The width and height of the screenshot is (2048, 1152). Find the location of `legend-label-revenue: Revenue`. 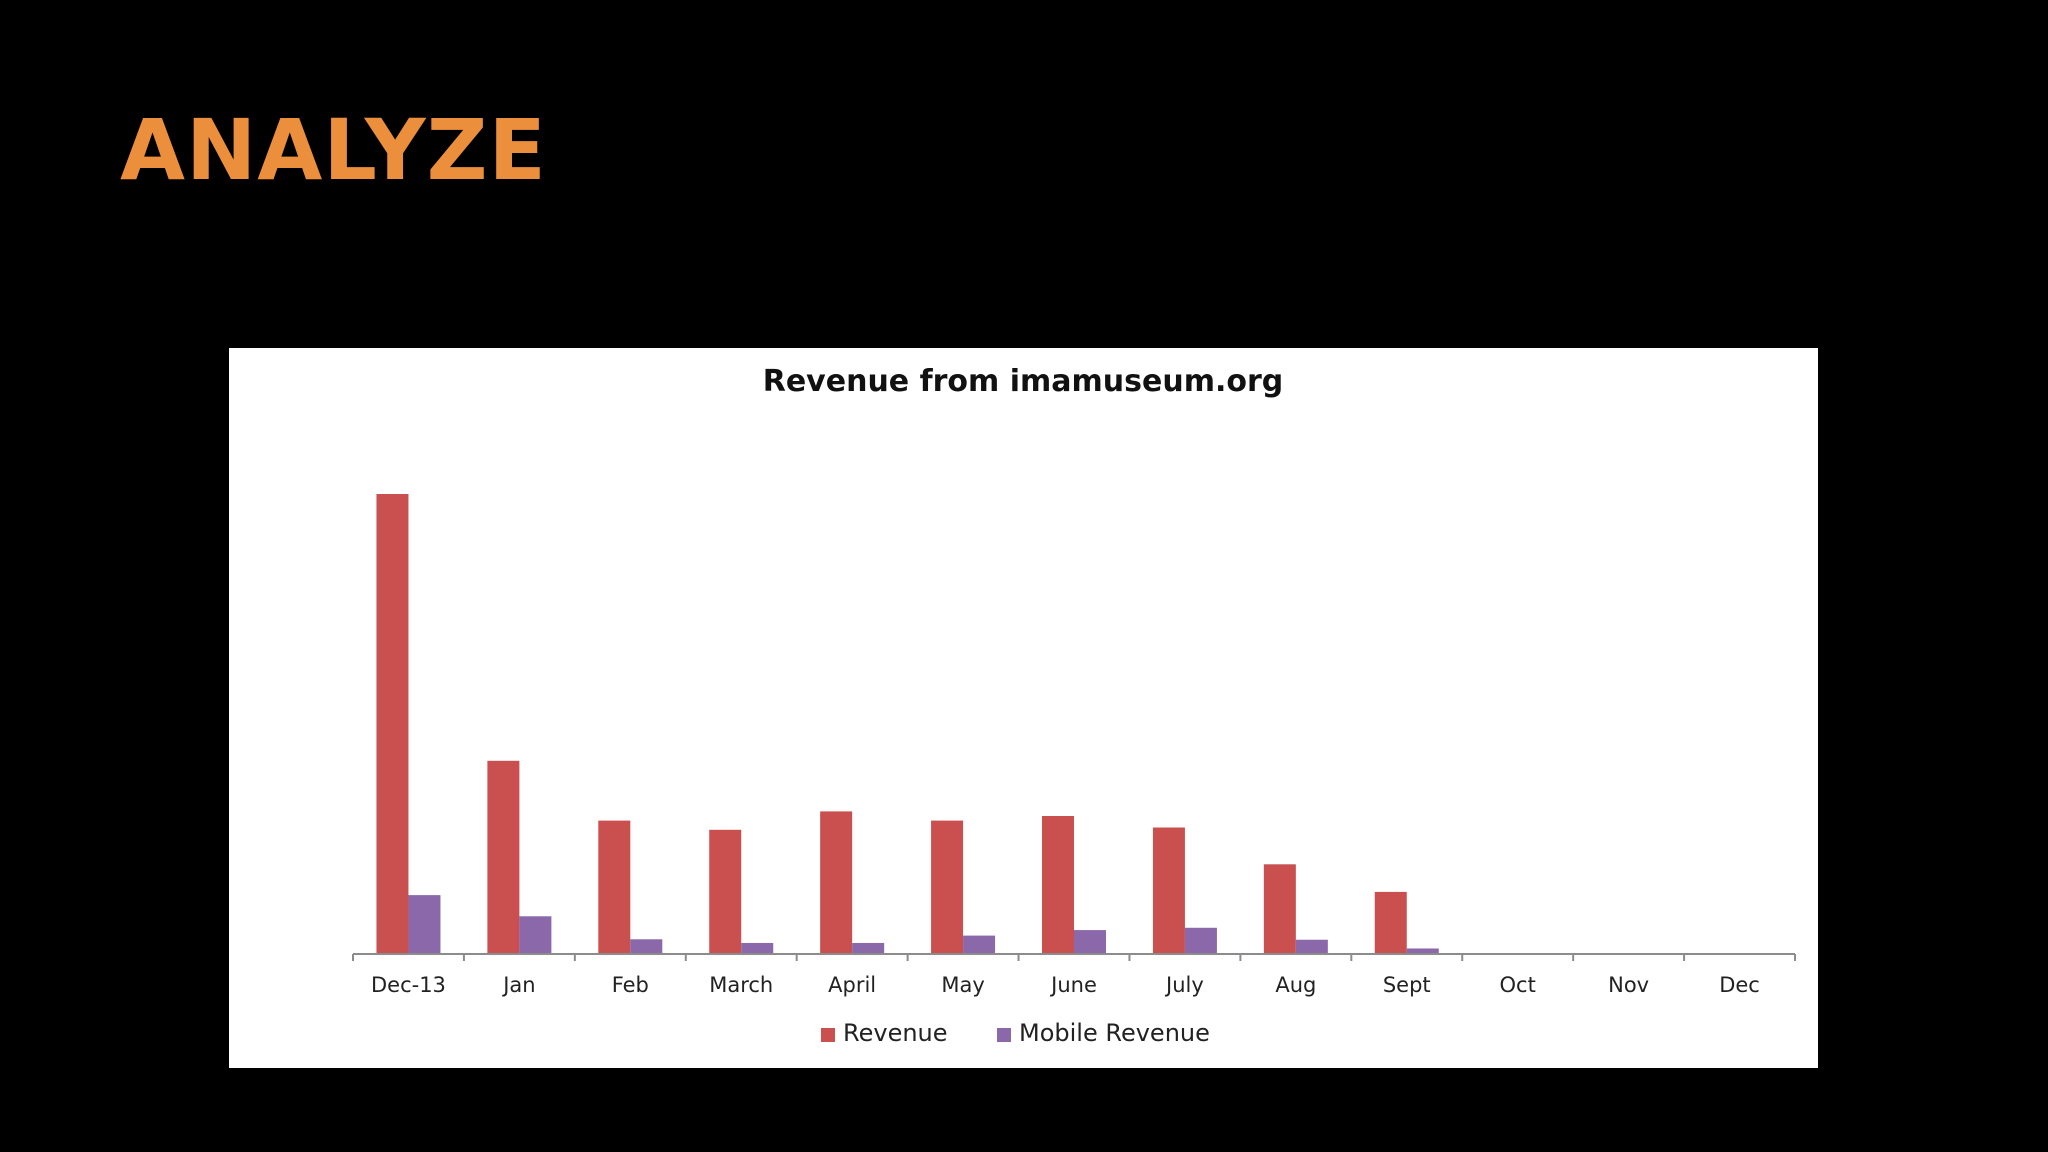

legend-label-revenue: Revenue is located at coordinates (895, 1033).